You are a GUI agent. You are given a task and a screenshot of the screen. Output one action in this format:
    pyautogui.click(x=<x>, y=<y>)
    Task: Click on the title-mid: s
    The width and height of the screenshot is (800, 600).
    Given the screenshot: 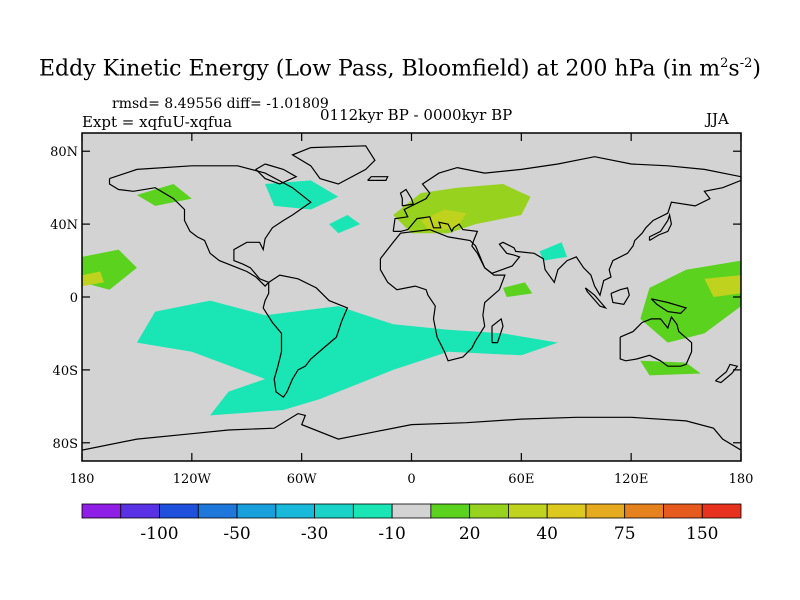 What is the action you would take?
    pyautogui.click(x=734, y=69)
    